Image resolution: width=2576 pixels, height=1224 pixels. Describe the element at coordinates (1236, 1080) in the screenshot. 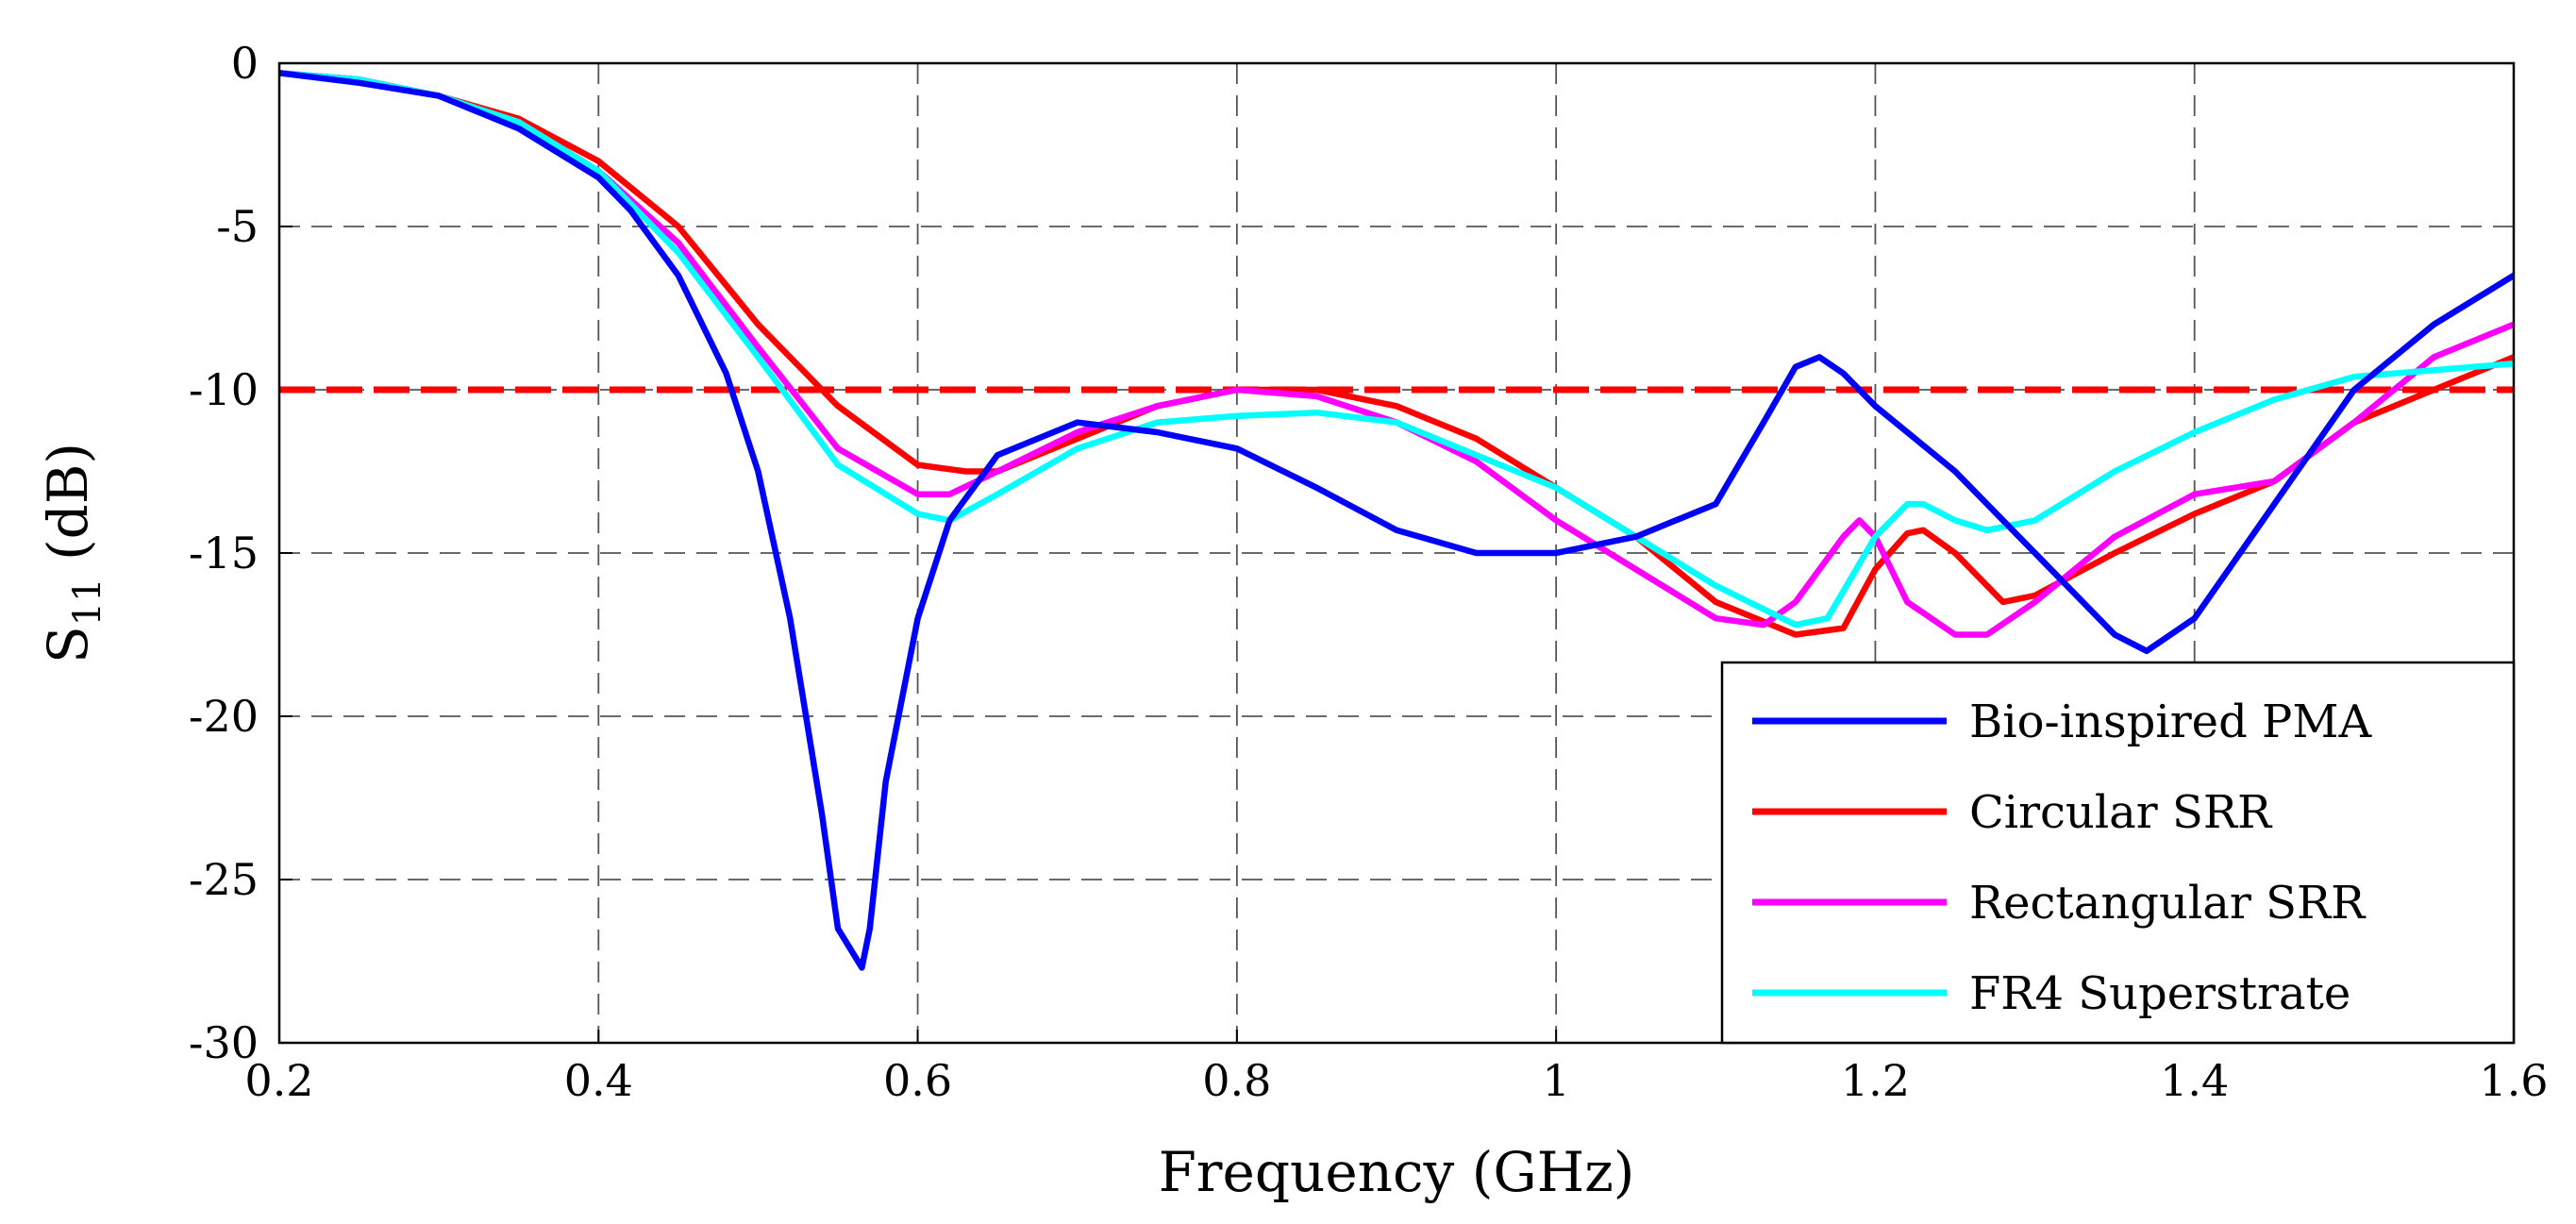

I see `x-tick-label: 0.8` at that location.